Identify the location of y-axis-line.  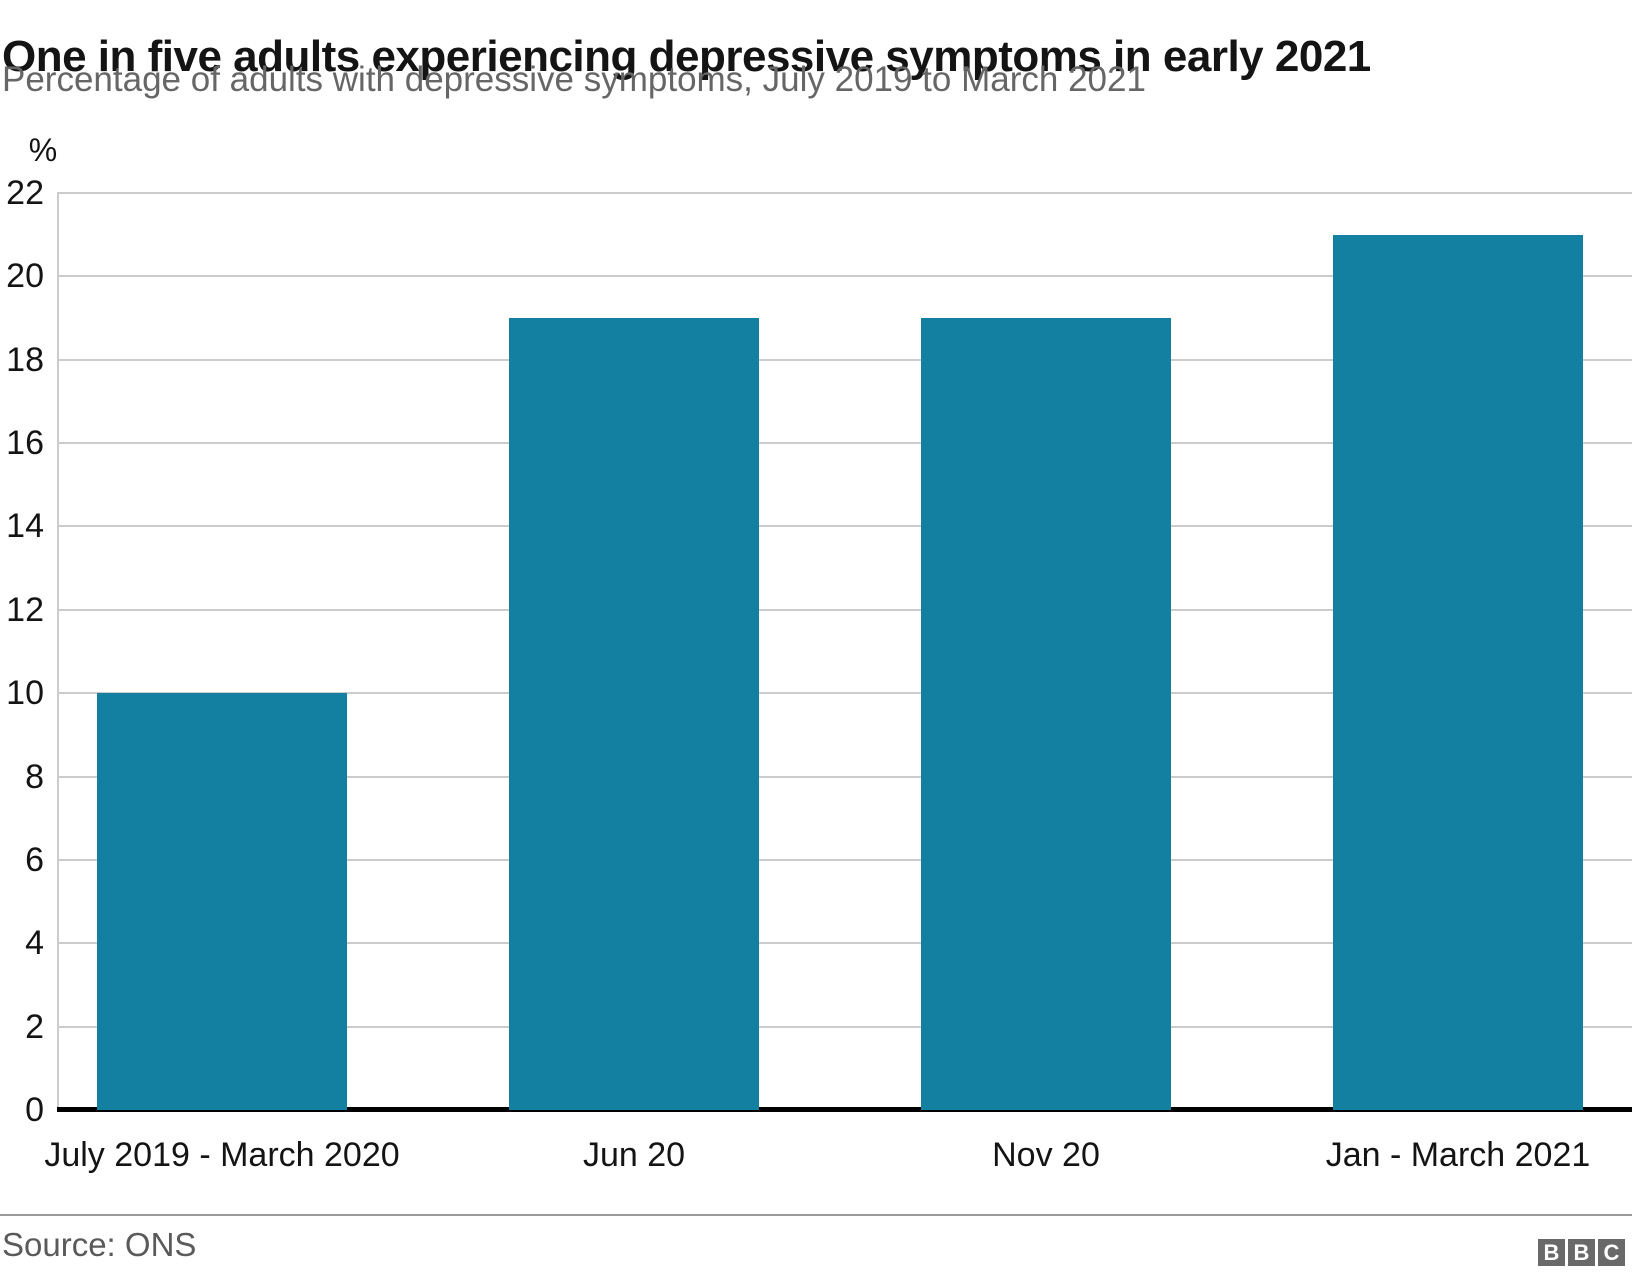
(58, 651).